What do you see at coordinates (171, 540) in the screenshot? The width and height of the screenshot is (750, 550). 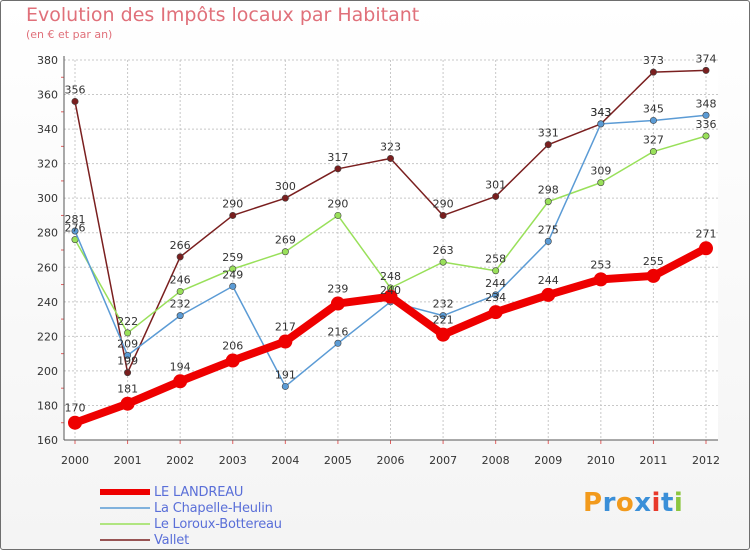 I see `legend-label: Vallet` at bounding box center [171, 540].